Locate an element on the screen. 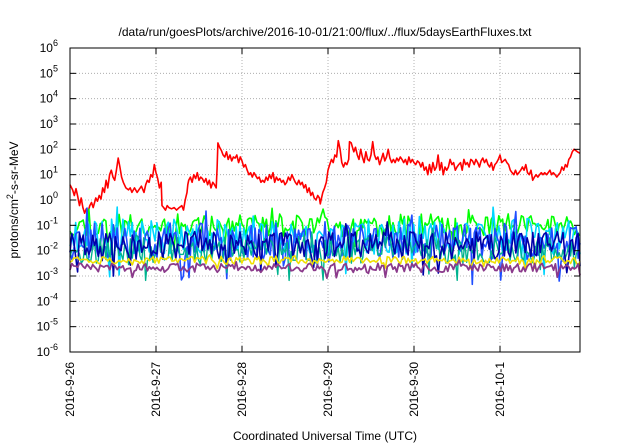  x-tick-label: 2016-9-26 is located at coordinates (70, 389).